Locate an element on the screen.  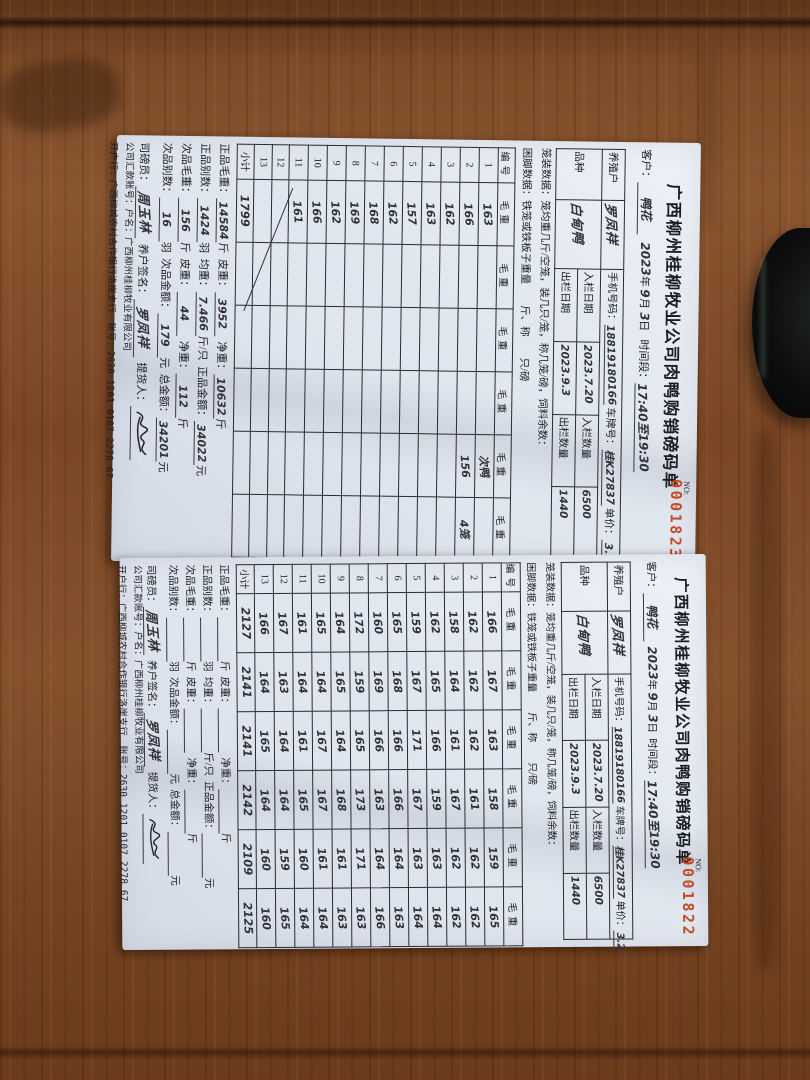
plate-label: 车牌号： is located at coordinates (619, 825).